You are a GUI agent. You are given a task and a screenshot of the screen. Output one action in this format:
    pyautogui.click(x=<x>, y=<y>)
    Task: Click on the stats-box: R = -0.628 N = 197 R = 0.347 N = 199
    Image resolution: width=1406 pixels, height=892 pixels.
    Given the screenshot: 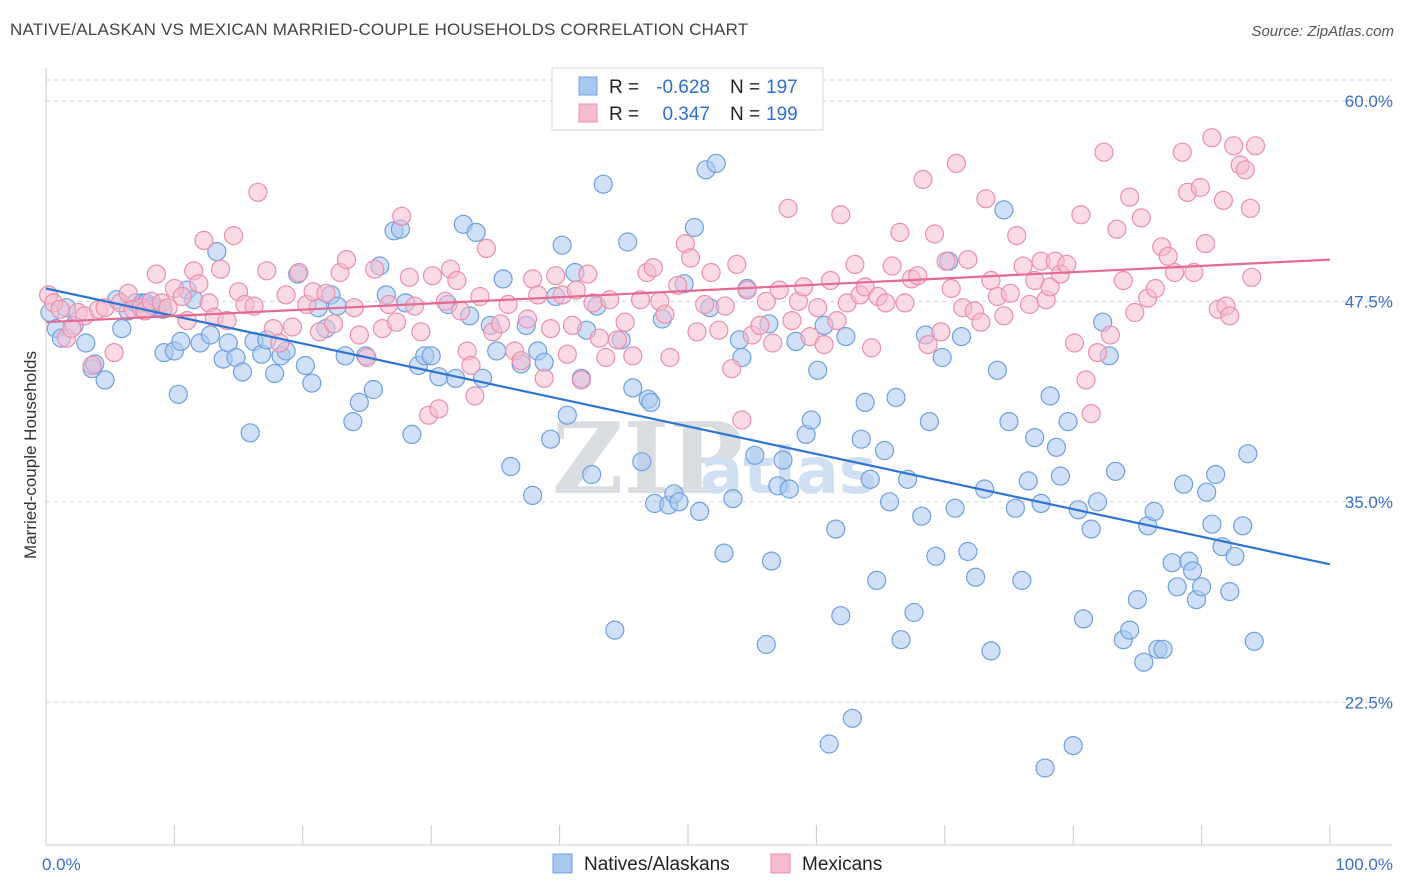 What is the action you would take?
    pyautogui.click(x=687, y=99)
    